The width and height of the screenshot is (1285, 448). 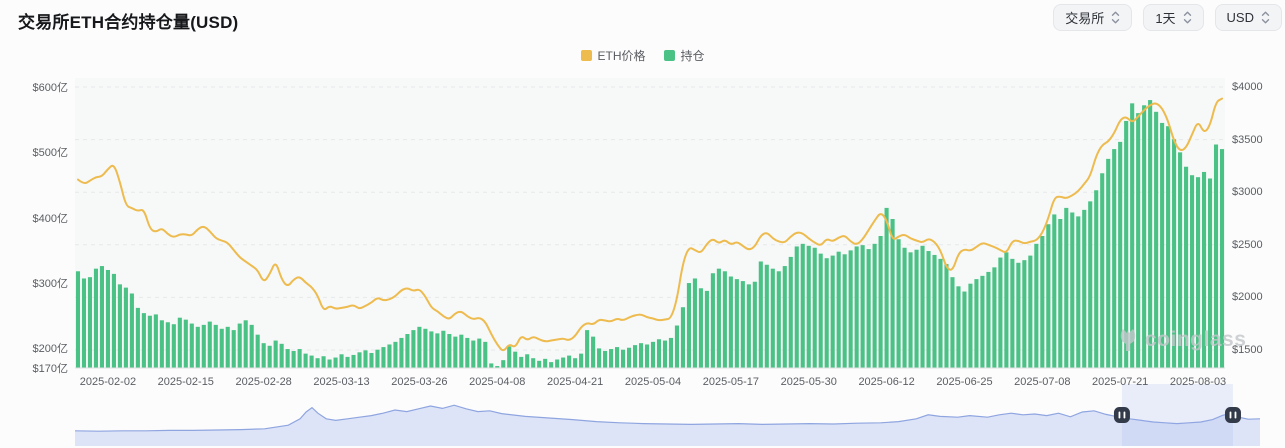 What do you see at coordinates (1248, 17) in the screenshot?
I see `currency-select: USD` at bounding box center [1248, 17].